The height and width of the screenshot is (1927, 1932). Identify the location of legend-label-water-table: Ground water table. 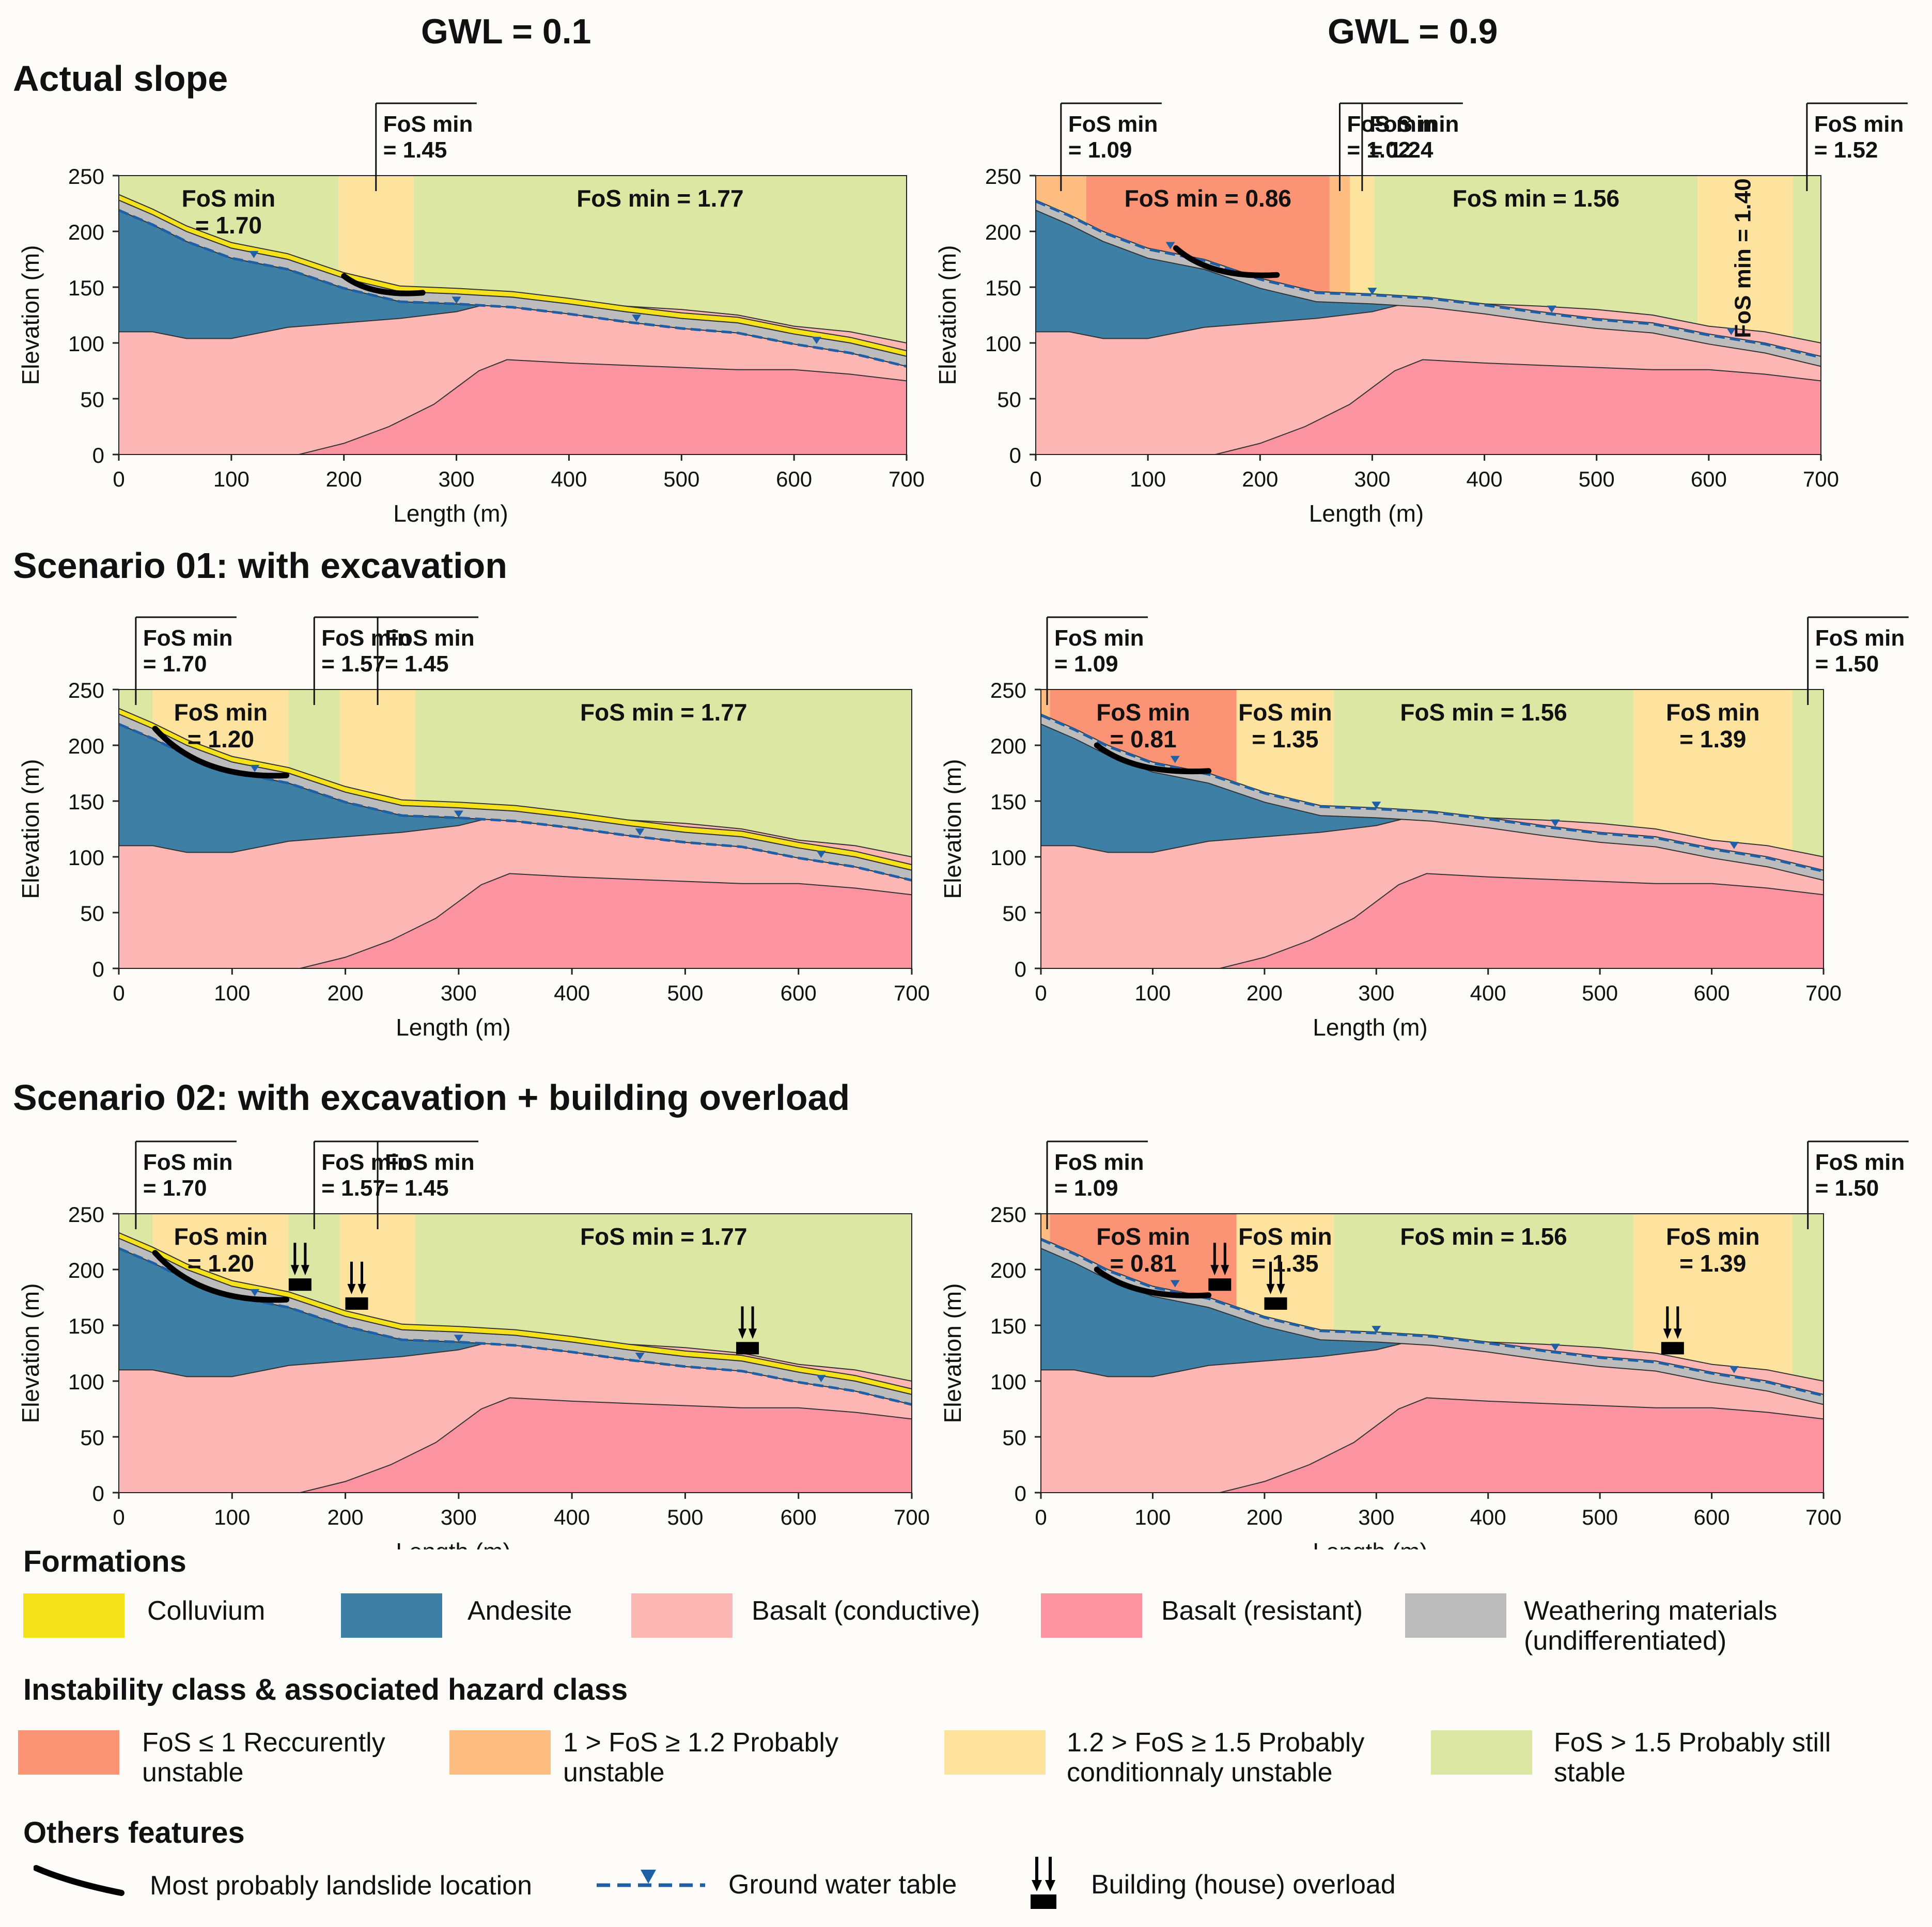
(842, 1885).